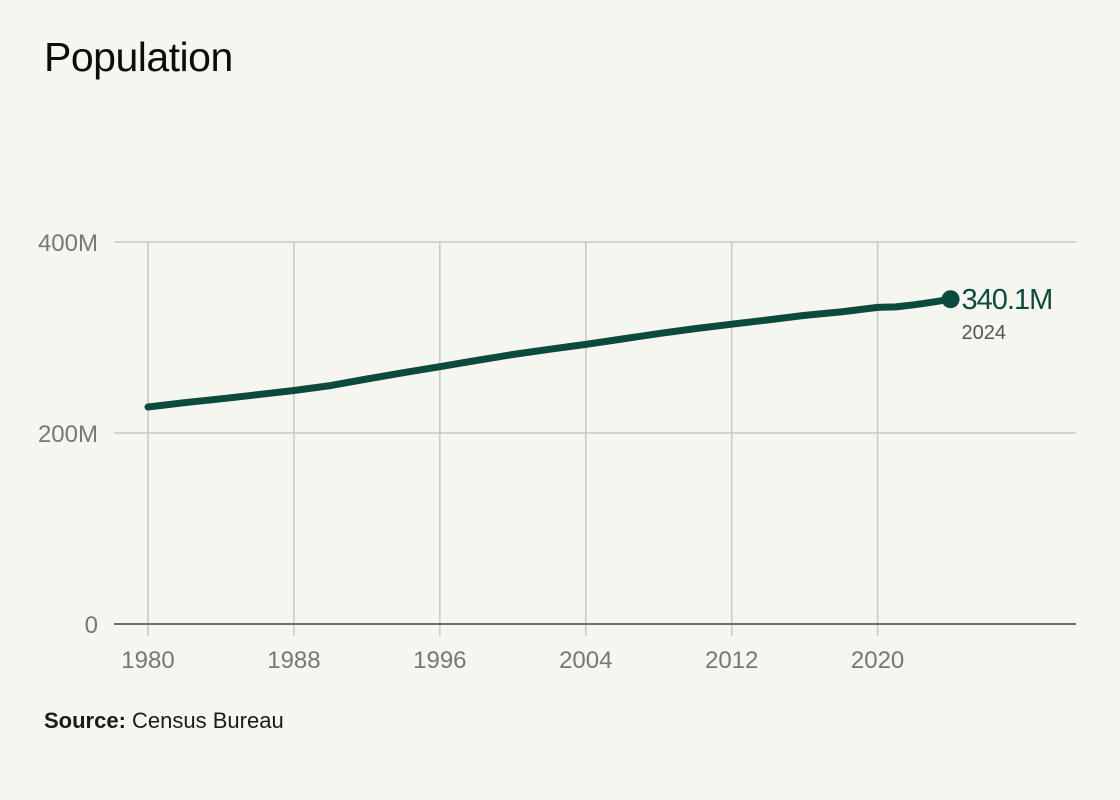  I want to click on y-tick-label: 200M, so click(68, 434).